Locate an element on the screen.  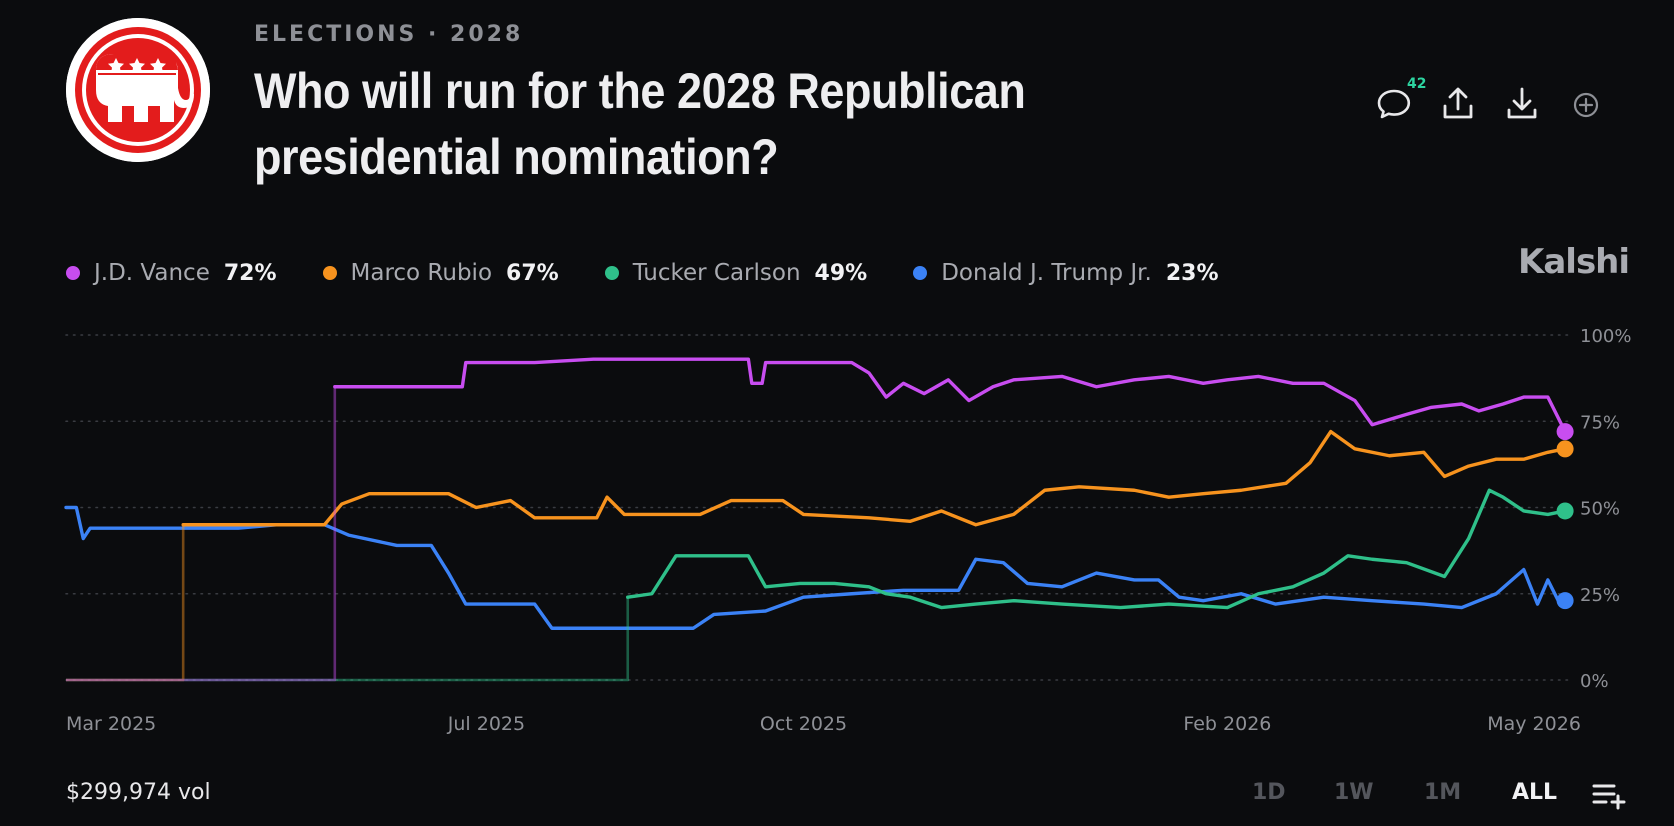
share-icon is located at coordinates (1458, 103).